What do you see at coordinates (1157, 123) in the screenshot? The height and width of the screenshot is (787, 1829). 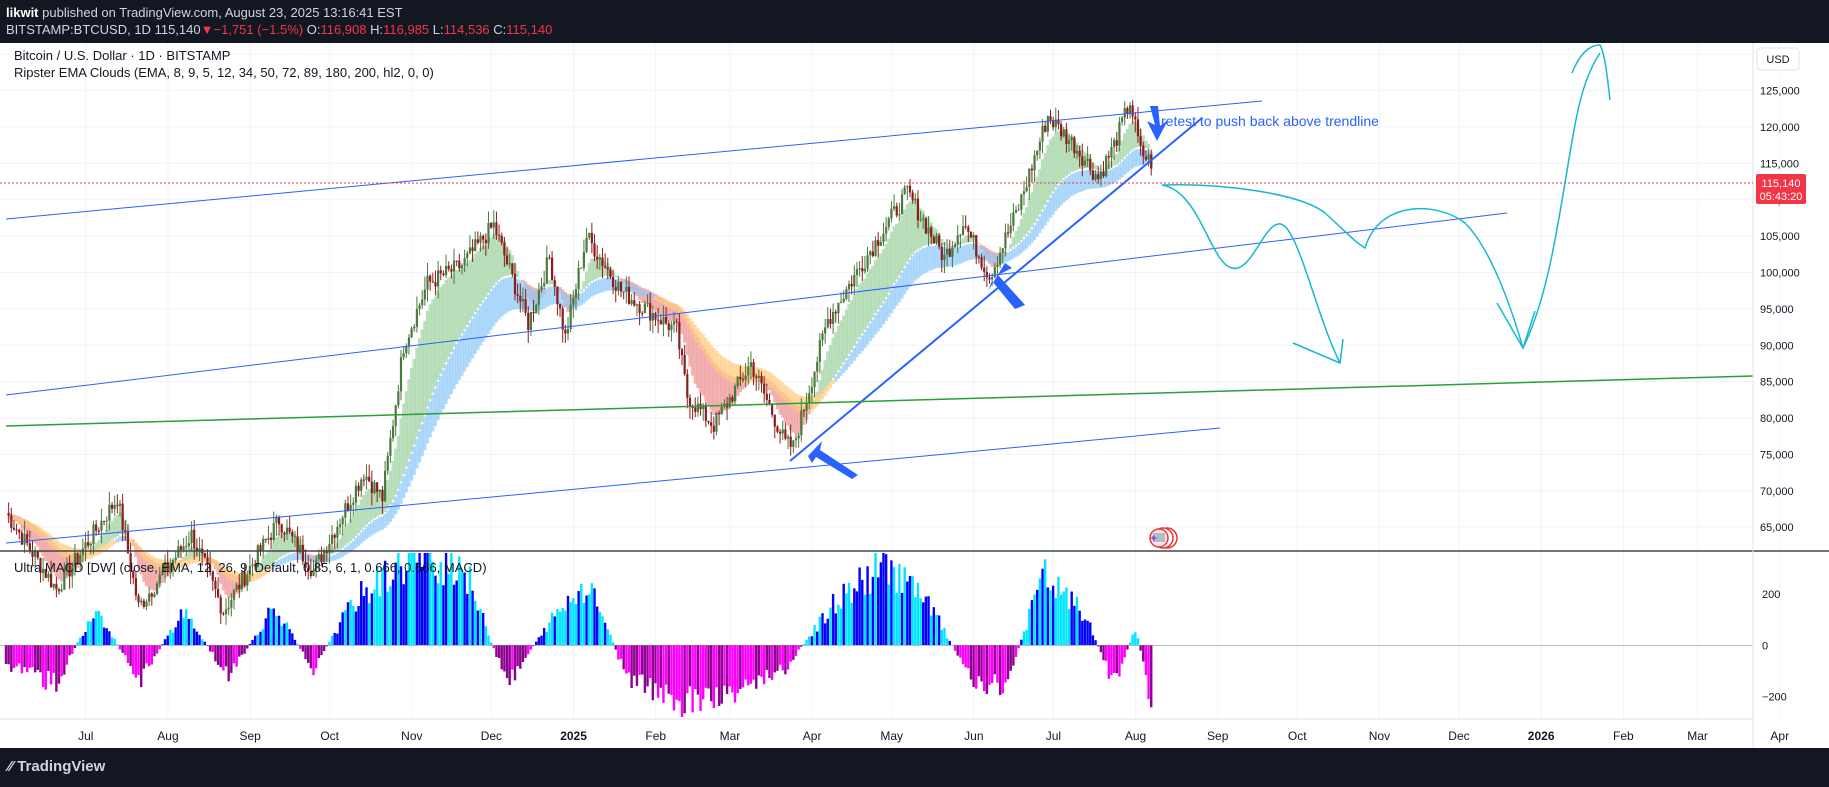 I see `arrow-down-icon` at bounding box center [1157, 123].